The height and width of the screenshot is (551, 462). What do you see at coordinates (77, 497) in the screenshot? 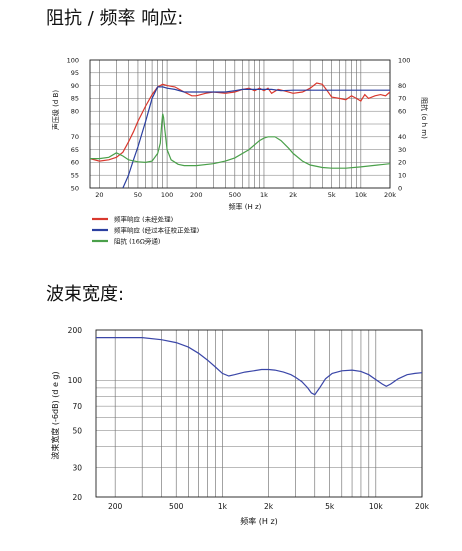
I see `y-tick-label: 20` at bounding box center [77, 497].